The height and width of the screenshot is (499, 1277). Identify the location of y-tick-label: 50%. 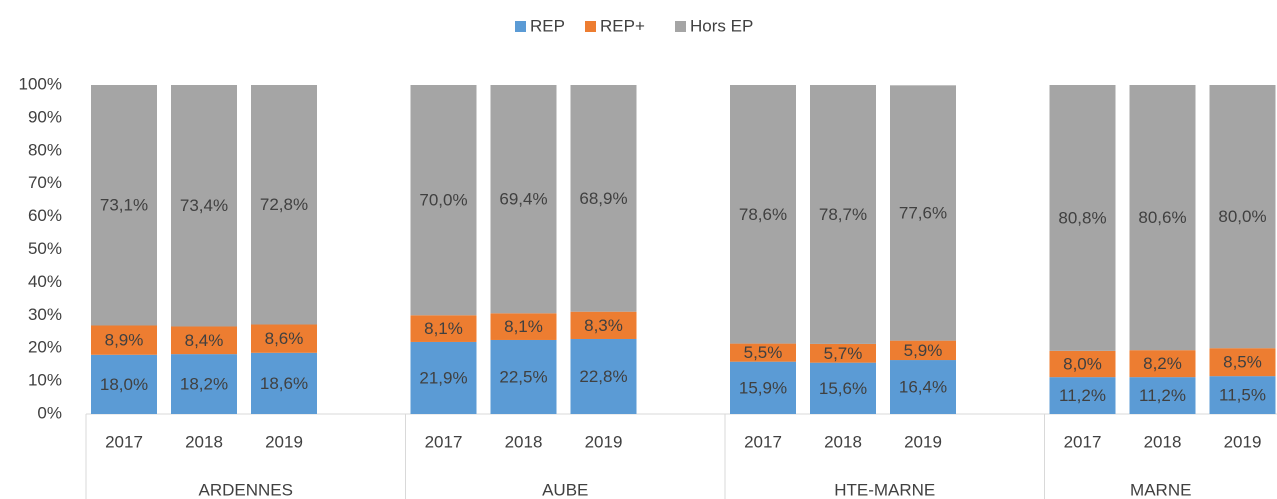
(45, 248).